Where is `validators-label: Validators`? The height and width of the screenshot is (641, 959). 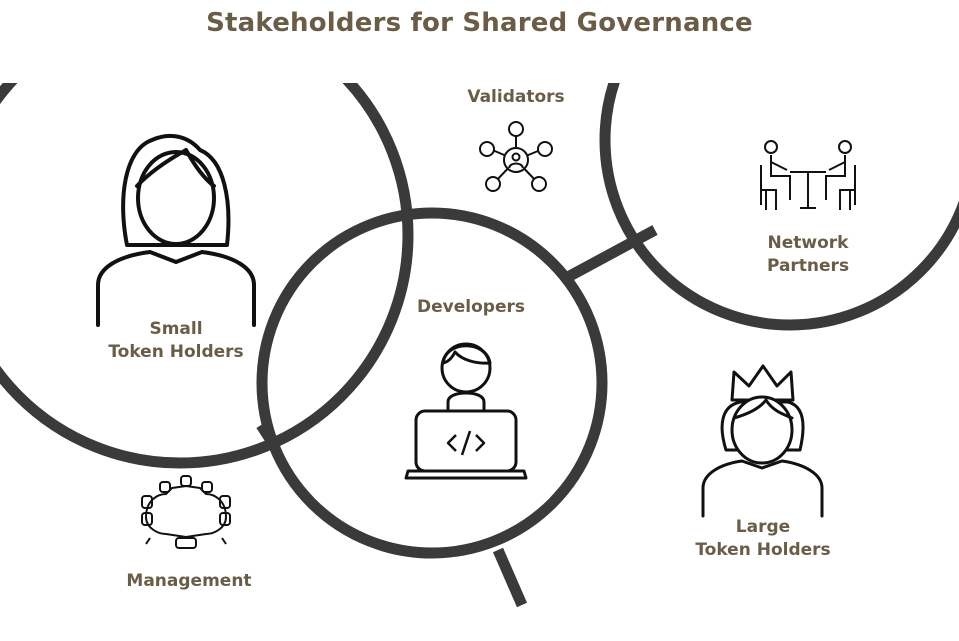
validators-label: Validators is located at coordinates (516, 97).